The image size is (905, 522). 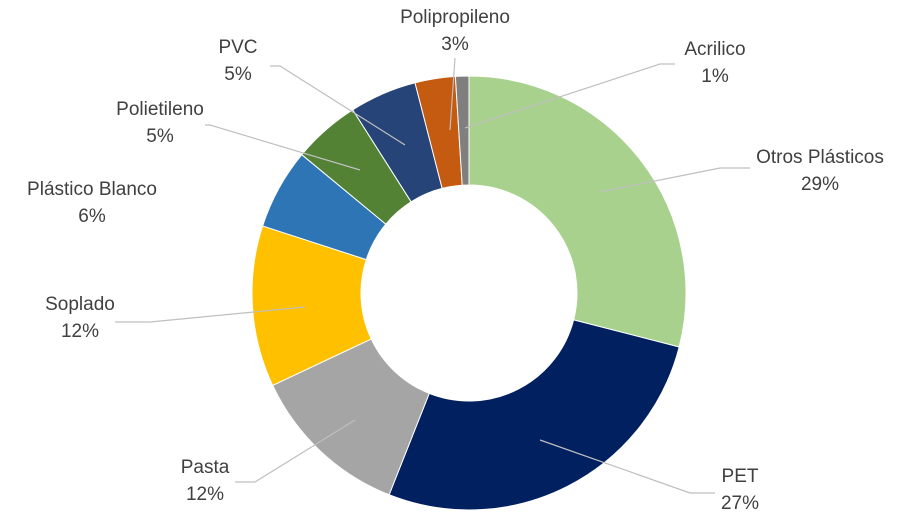 What do you see at coordinates (455, 44) in the screenshot?
I see `label-value: 3%` at bounding box center [455, 44].